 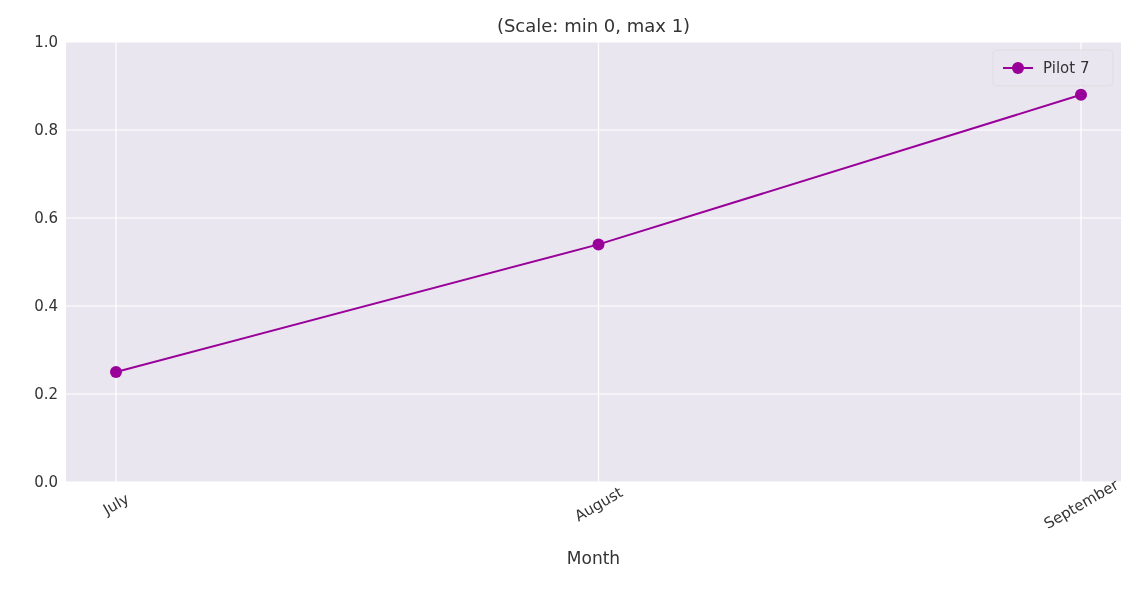 What do you see at coordinates (46, 306) in the screenshot?
I see `y-tick-label: 0.4` at bounding box center [46, 306].